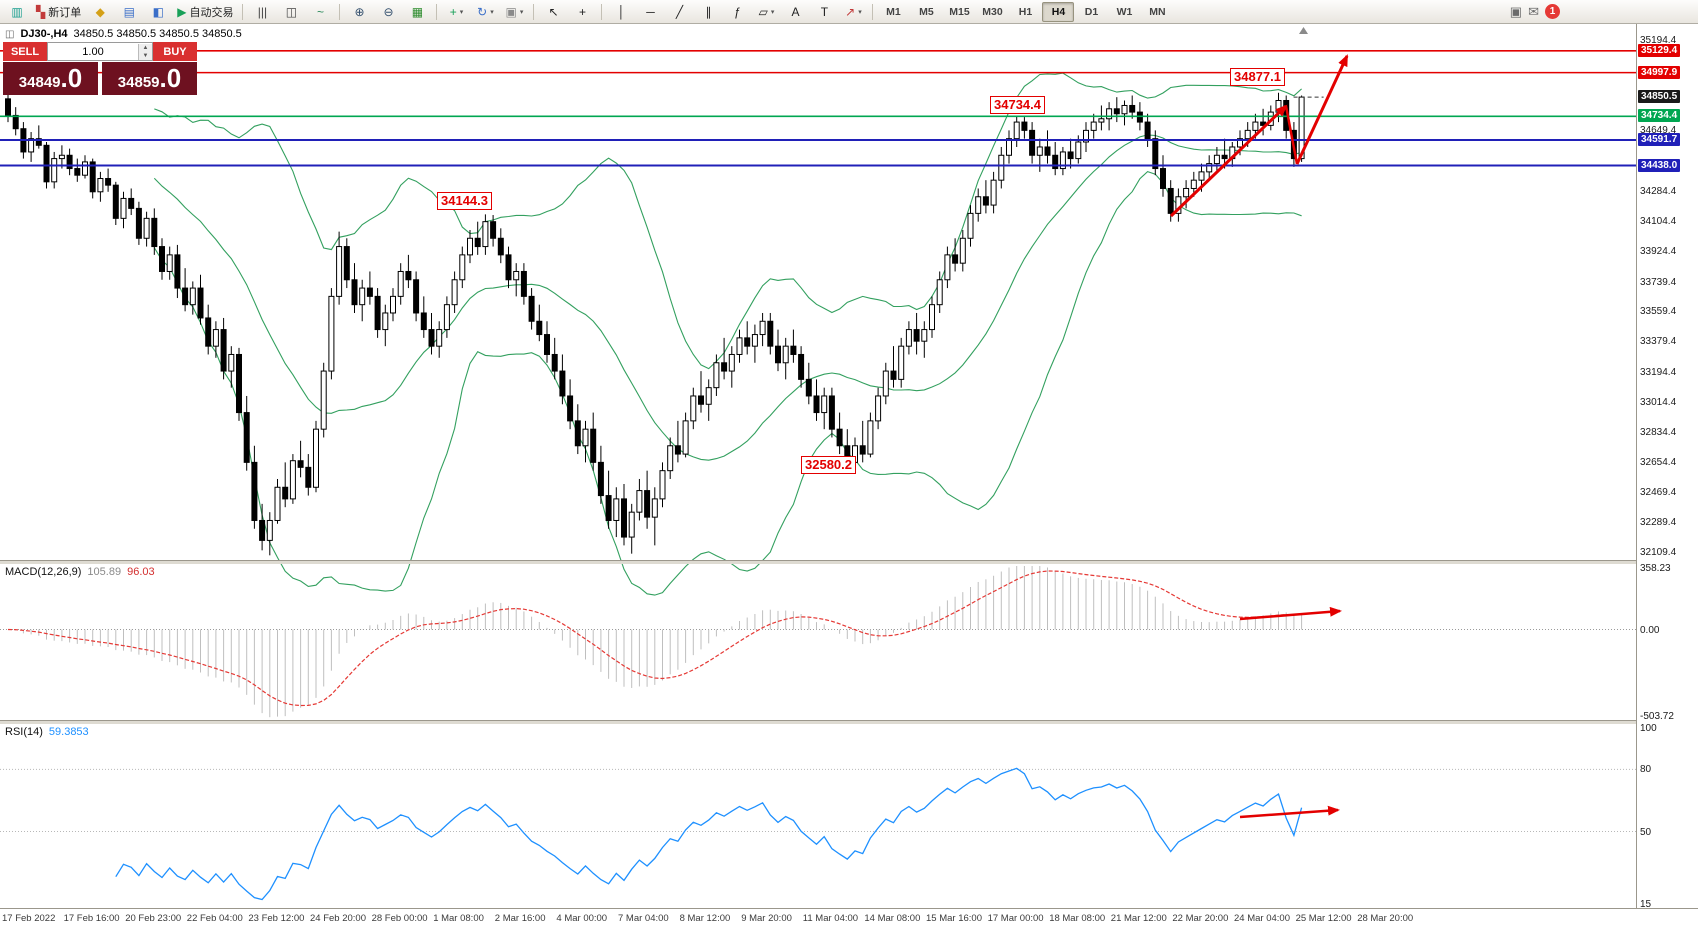 This screenshot has height=936, width=1698. What do you see at coordinates (553, 12) in the screenshot?
I see `cursor-button: ↖` at bounding box center [553, 12].